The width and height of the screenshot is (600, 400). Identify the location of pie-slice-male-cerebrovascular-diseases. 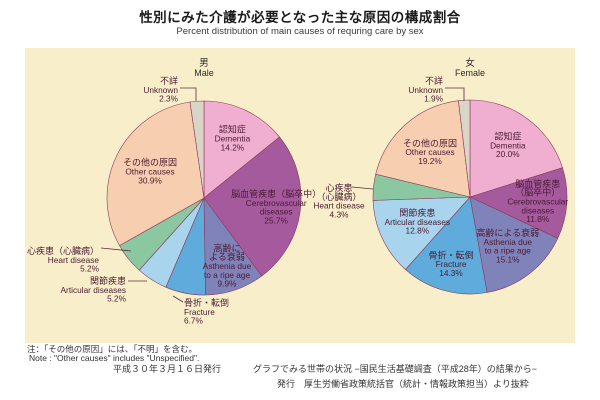
(252, 206).